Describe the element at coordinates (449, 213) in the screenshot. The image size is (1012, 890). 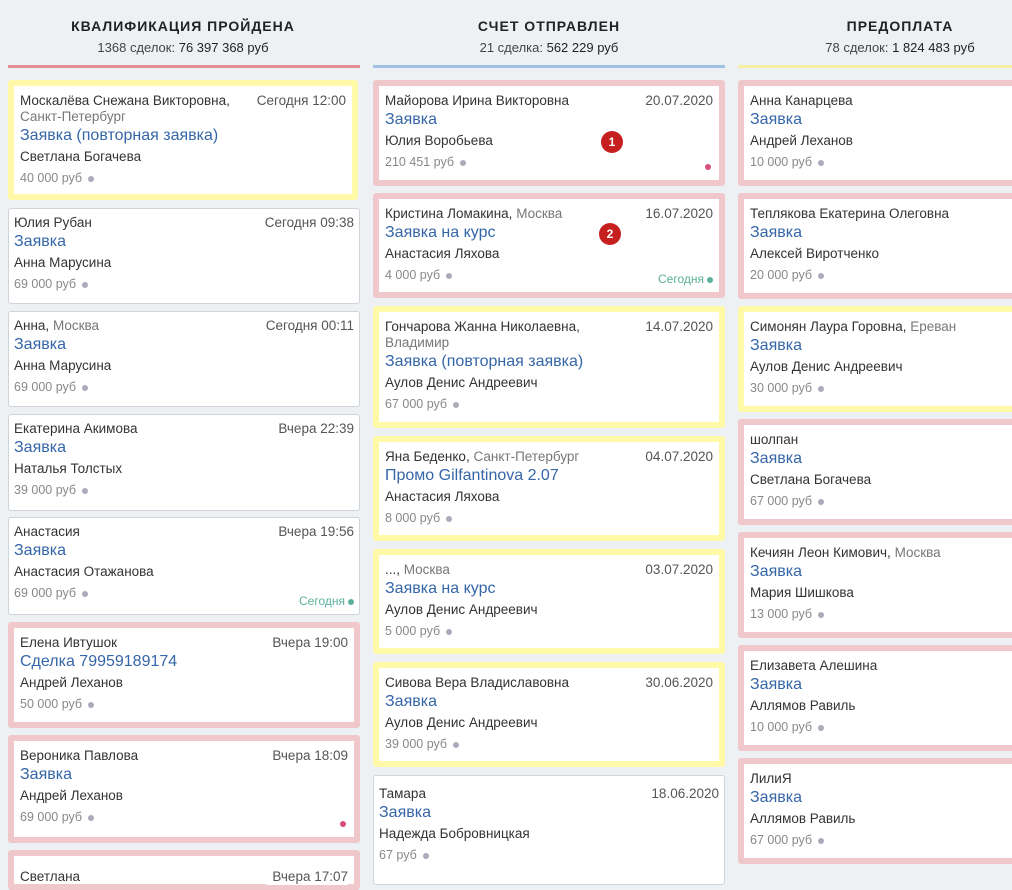
I see `contact-name: Кристина Ломакина,` at that location.